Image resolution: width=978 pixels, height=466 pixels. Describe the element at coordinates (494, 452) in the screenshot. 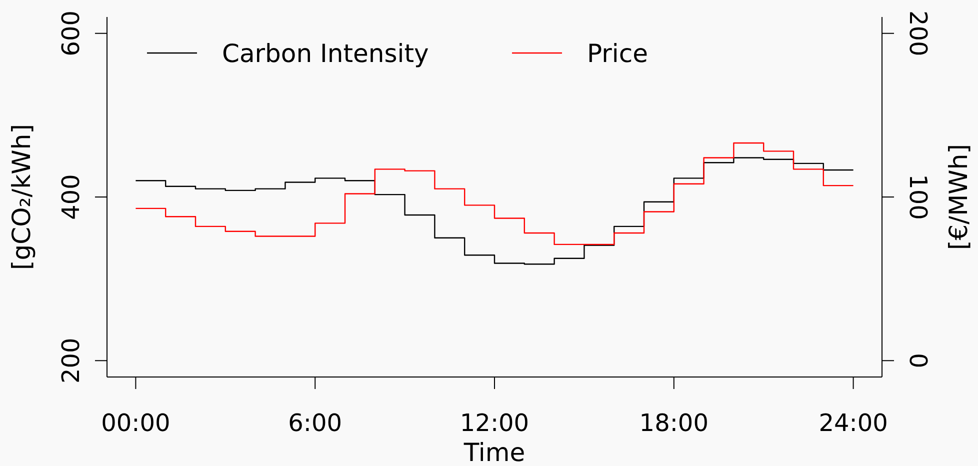

I see `x-axis-title: Time` at that location.